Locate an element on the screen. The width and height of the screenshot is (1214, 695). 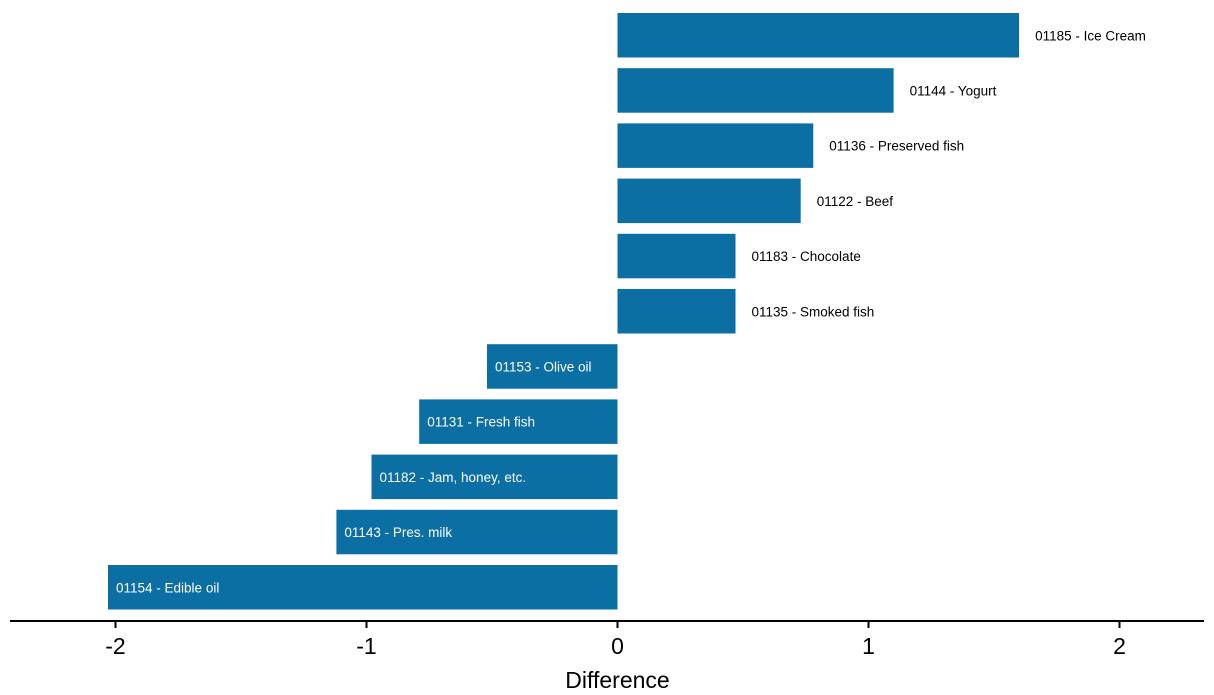
x-tick-label: 2 is located at coordinates (1119, 646).